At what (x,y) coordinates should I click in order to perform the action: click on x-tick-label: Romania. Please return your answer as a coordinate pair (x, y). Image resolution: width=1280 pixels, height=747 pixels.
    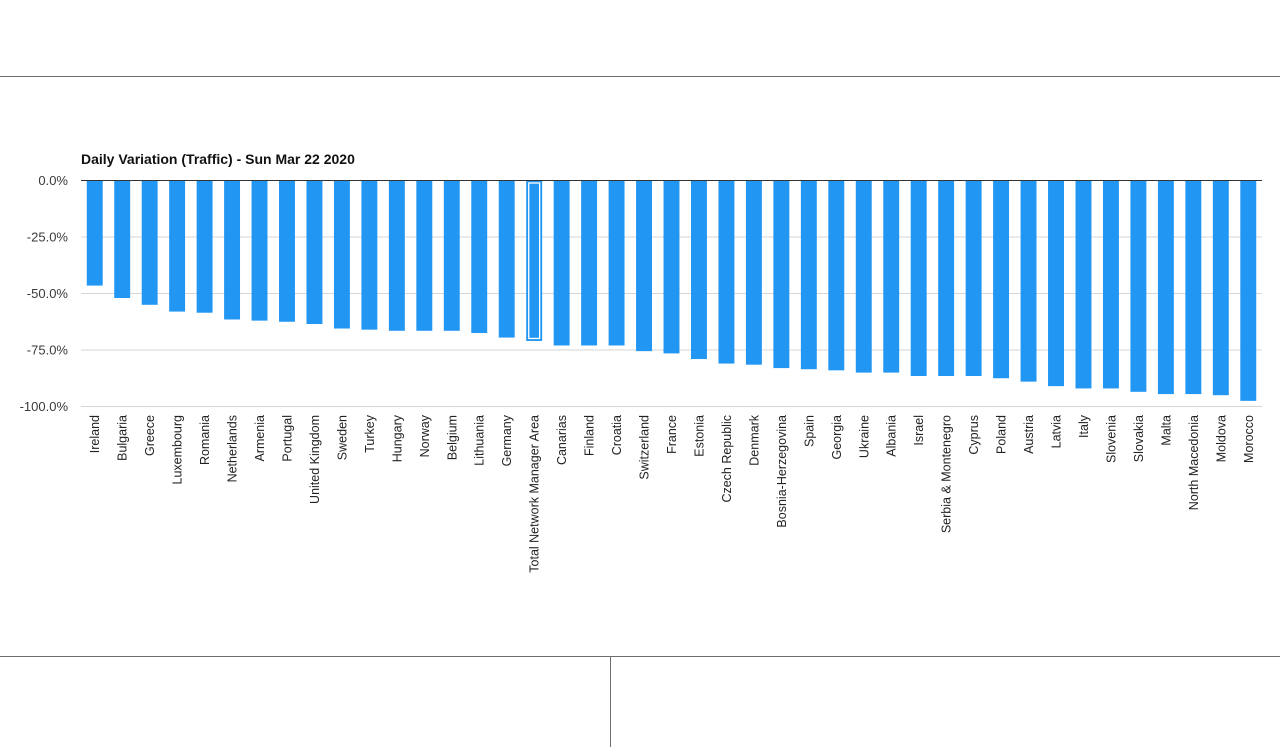
    Looking at the image, I should click on (205, 440).